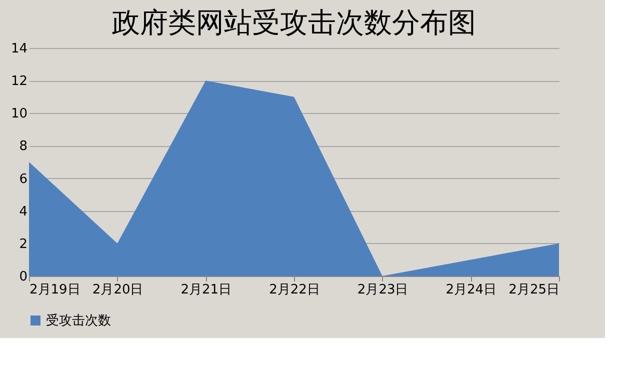 The height and width of the screenshot is (372, 623). I want to click on x-tick-label: 2月21日, so click(206, 290).